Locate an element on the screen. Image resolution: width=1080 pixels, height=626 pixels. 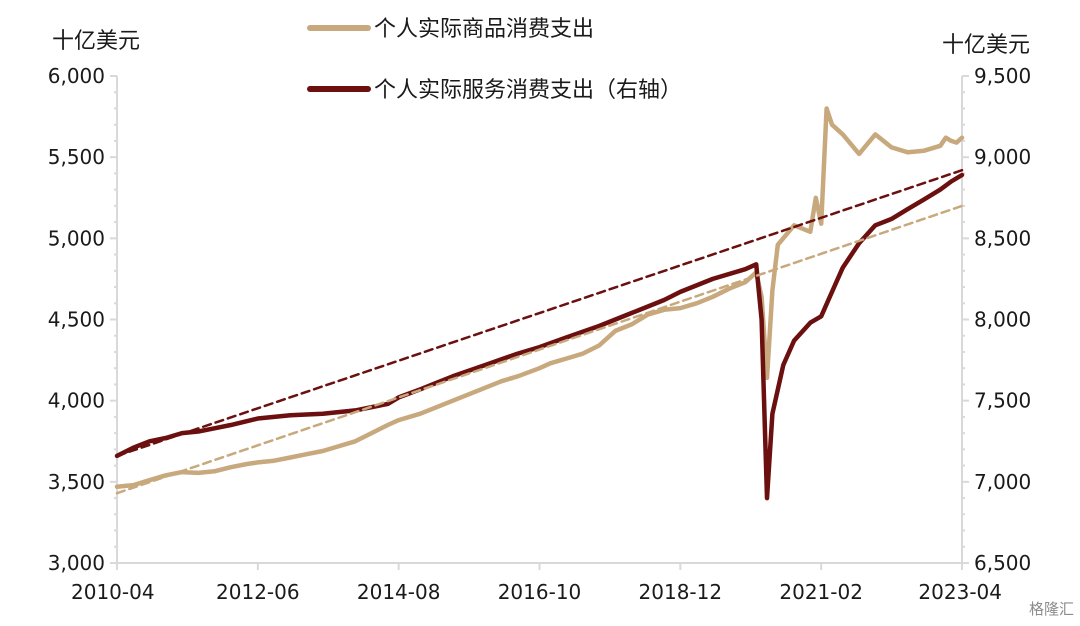
watermark-text: 格隆汇 is located at coordinates (1051, 609).